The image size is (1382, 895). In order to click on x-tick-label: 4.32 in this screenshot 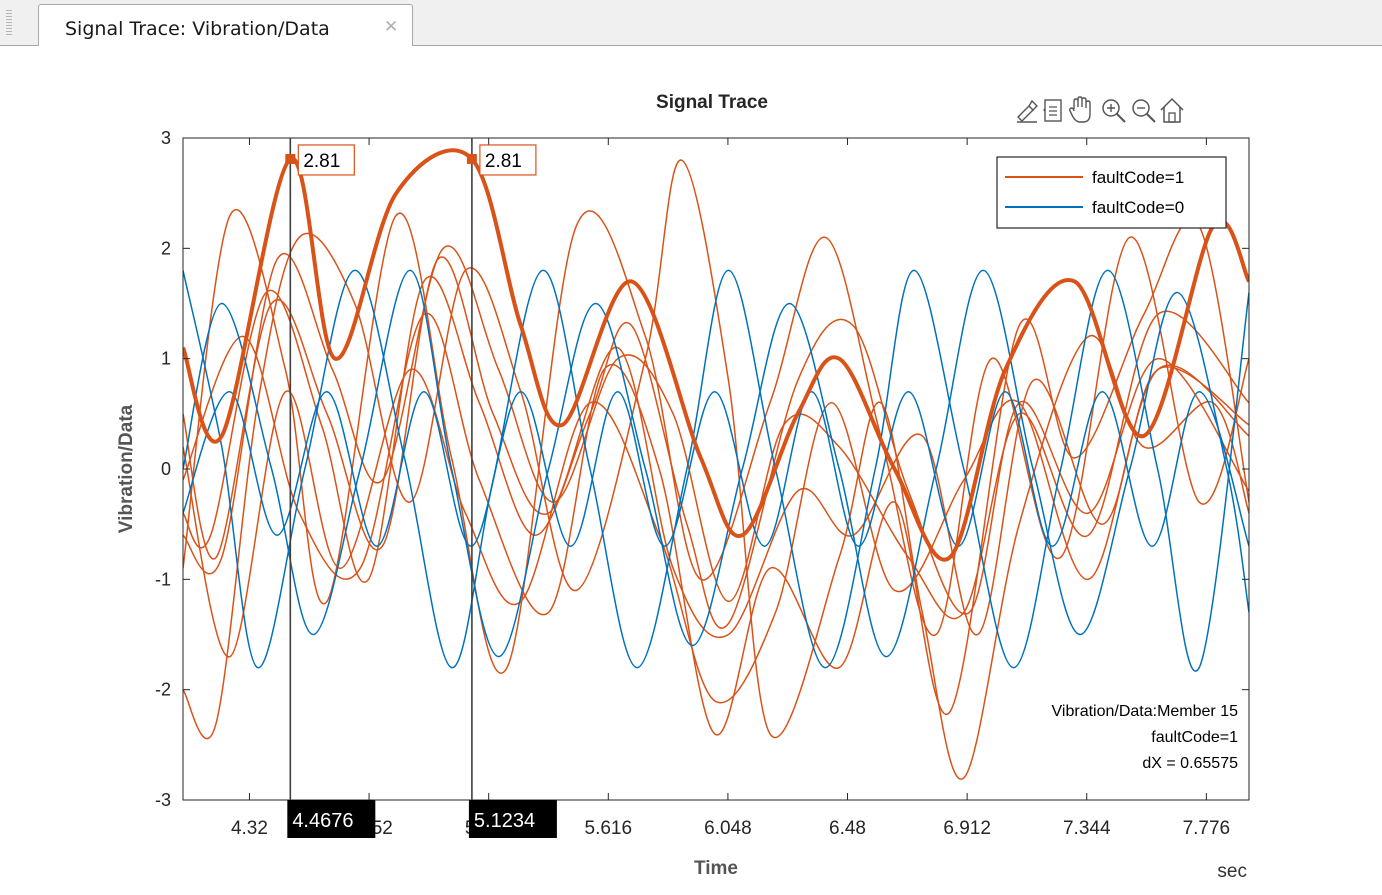, I will do `click(249, 828)`.